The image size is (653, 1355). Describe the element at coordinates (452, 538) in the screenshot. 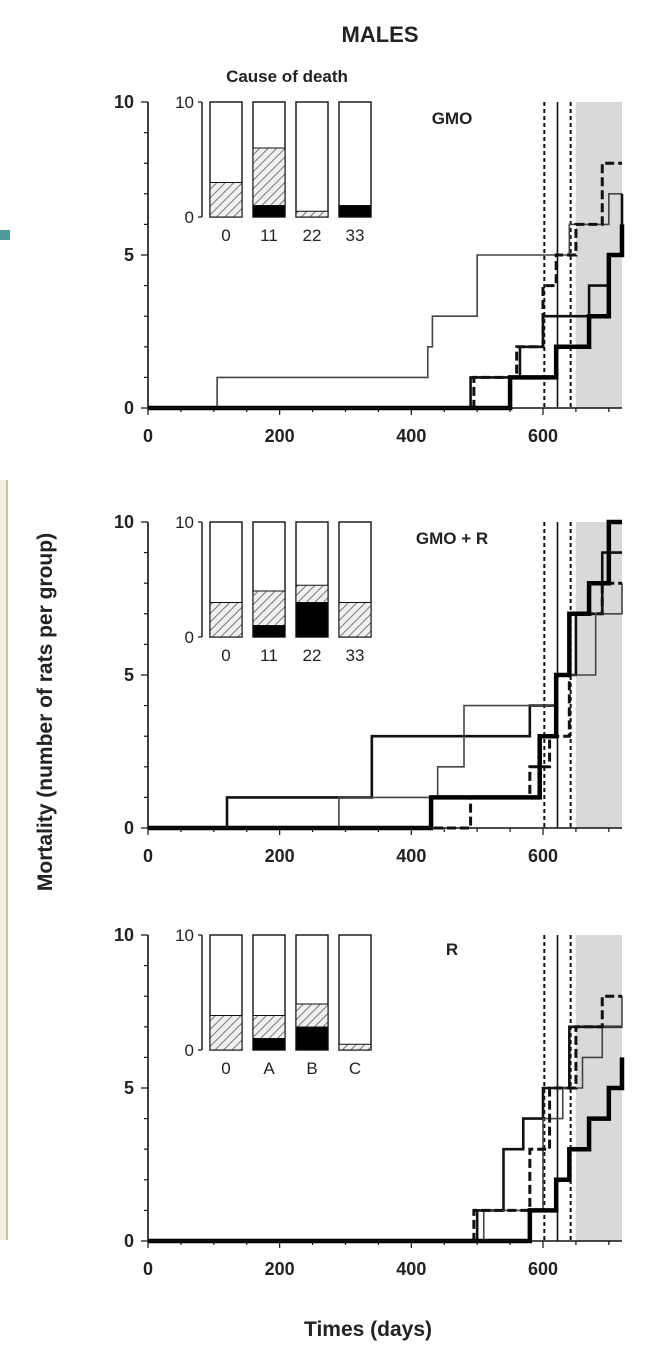

I see `panel-label: GMO + R` at that location.